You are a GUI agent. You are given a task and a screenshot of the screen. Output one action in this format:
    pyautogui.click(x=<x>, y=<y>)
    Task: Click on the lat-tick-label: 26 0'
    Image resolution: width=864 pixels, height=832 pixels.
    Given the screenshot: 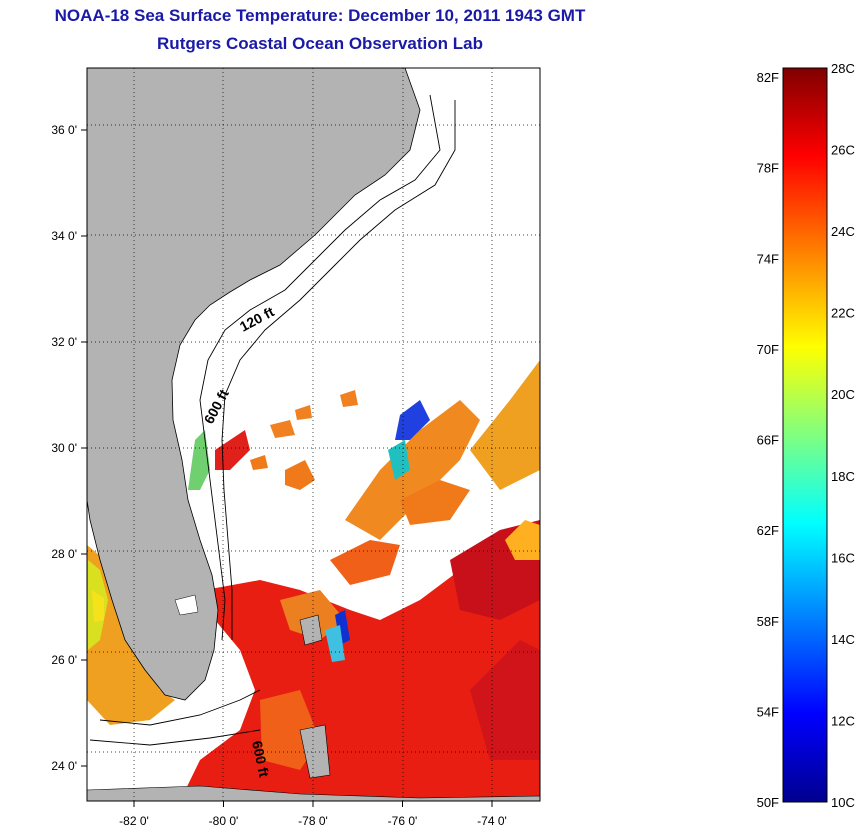 What is the action you would take?
    pyautogui.click(x=64, y=660)
    